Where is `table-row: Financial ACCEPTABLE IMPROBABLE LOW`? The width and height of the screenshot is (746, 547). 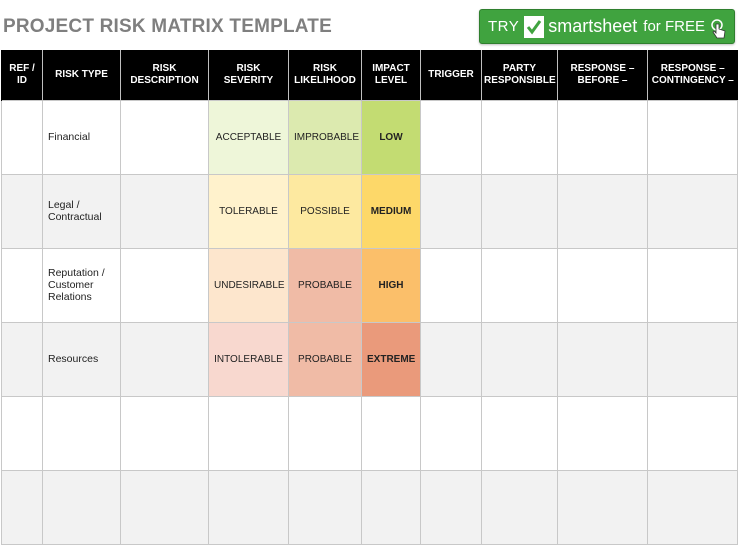 table-row: Financial ACCEPTABLE IMPROBABLE LOW is located at coordinates (369, 137).